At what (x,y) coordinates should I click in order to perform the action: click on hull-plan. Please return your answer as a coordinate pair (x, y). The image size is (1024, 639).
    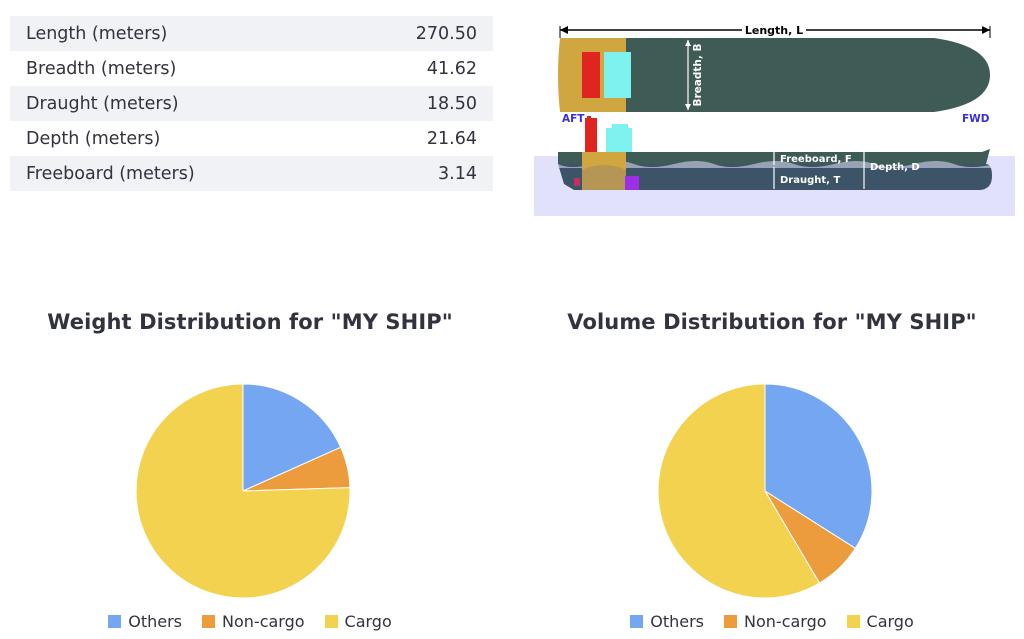
    Looking at the image, I should click on (775, 75).